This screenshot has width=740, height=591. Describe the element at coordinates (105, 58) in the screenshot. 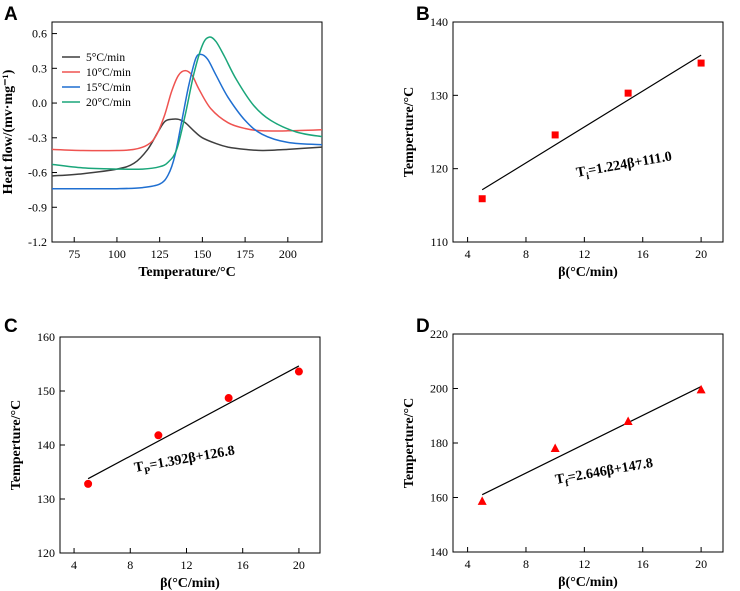

I see `legend-label: 5°C/min` at that location.